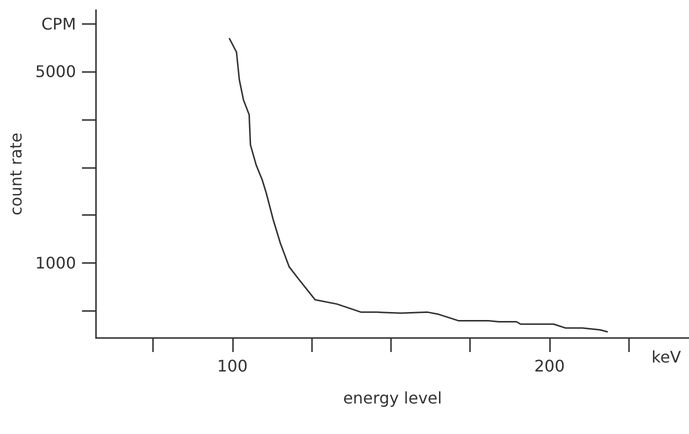 The width and height of the screenshot is (689, 434). What do you see at coordinates (549, 366) in the screenshot?
I see `x-tick-label: 200` at bounding box center [549, 366].